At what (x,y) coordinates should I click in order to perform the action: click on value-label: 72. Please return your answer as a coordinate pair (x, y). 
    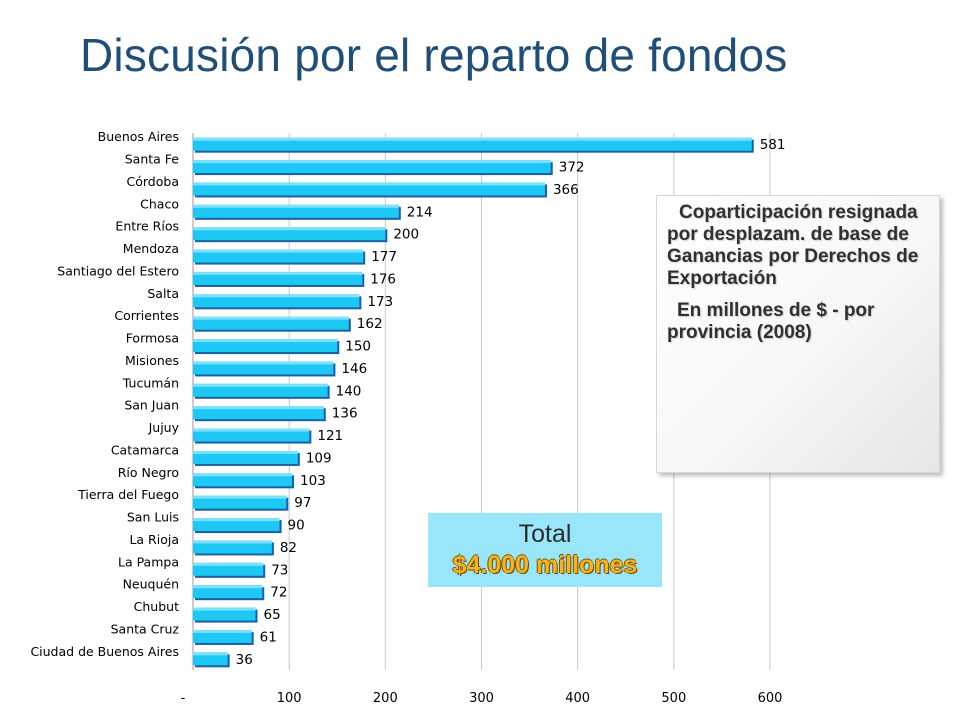
    Looking at the image, I should click on (278, 593).